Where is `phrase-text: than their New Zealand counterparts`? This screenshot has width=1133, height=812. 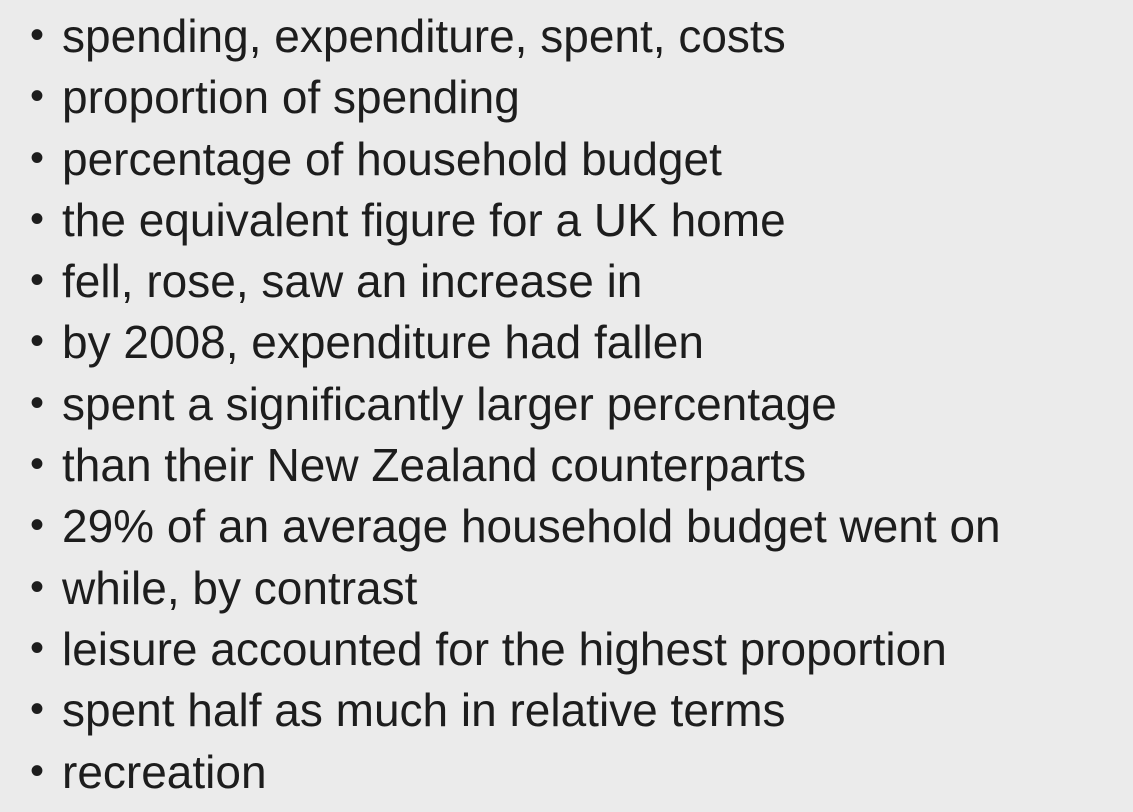
phrase-text: than their New Zealand counterparts is located at coordinates (434, 465).